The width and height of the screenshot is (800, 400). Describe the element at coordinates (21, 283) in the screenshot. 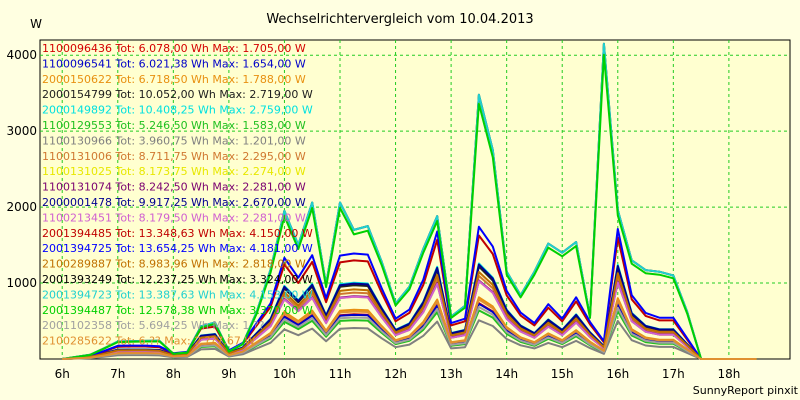

I see `y-tick-label: 1000` at that location.